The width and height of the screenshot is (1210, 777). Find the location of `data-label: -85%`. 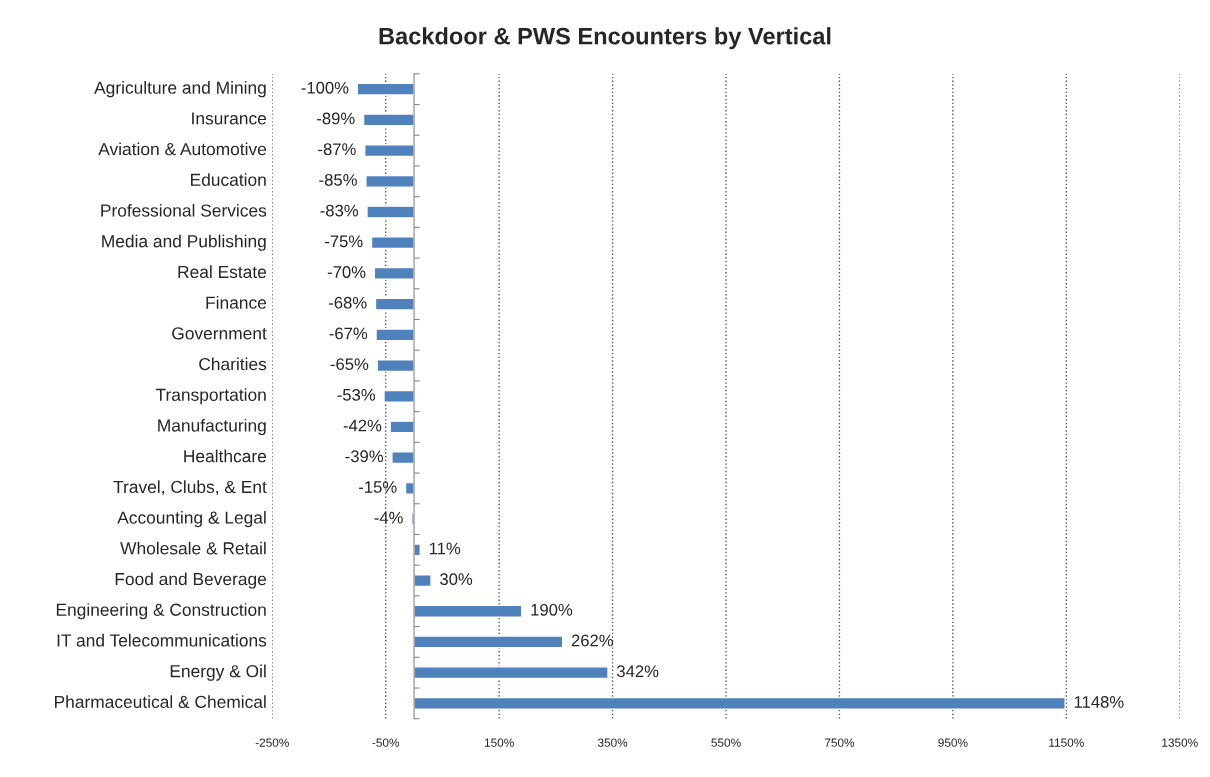

data-label: -85% is located at coordinates (338, 179).